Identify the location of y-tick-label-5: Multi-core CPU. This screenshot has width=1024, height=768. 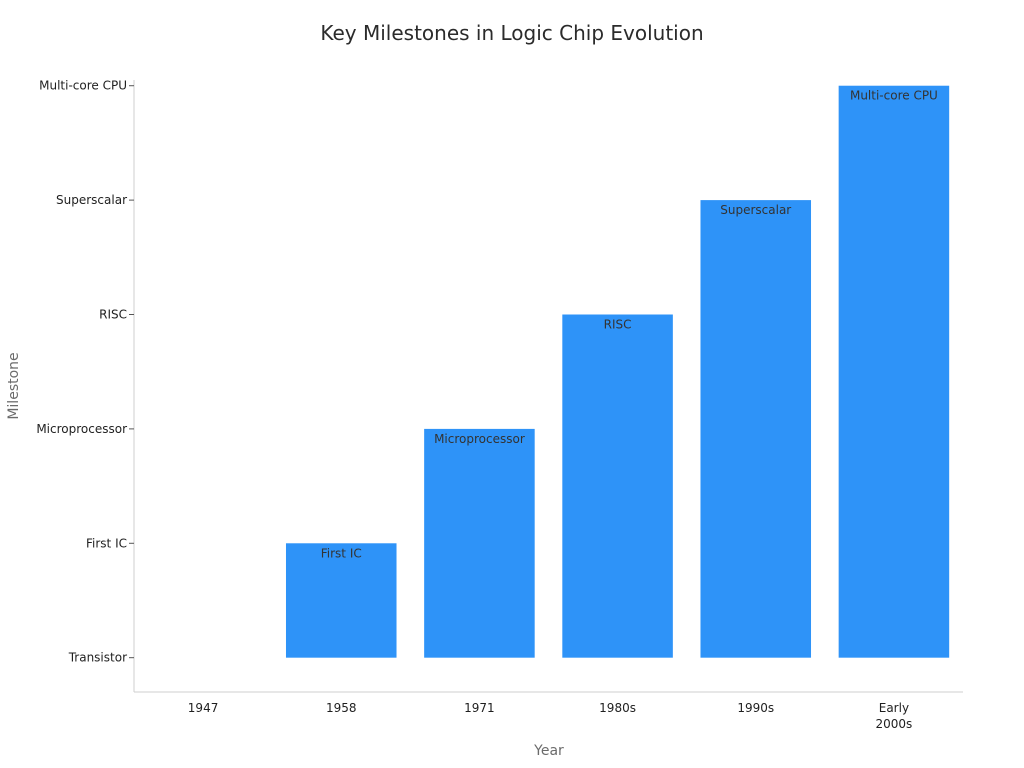
(83, 86).